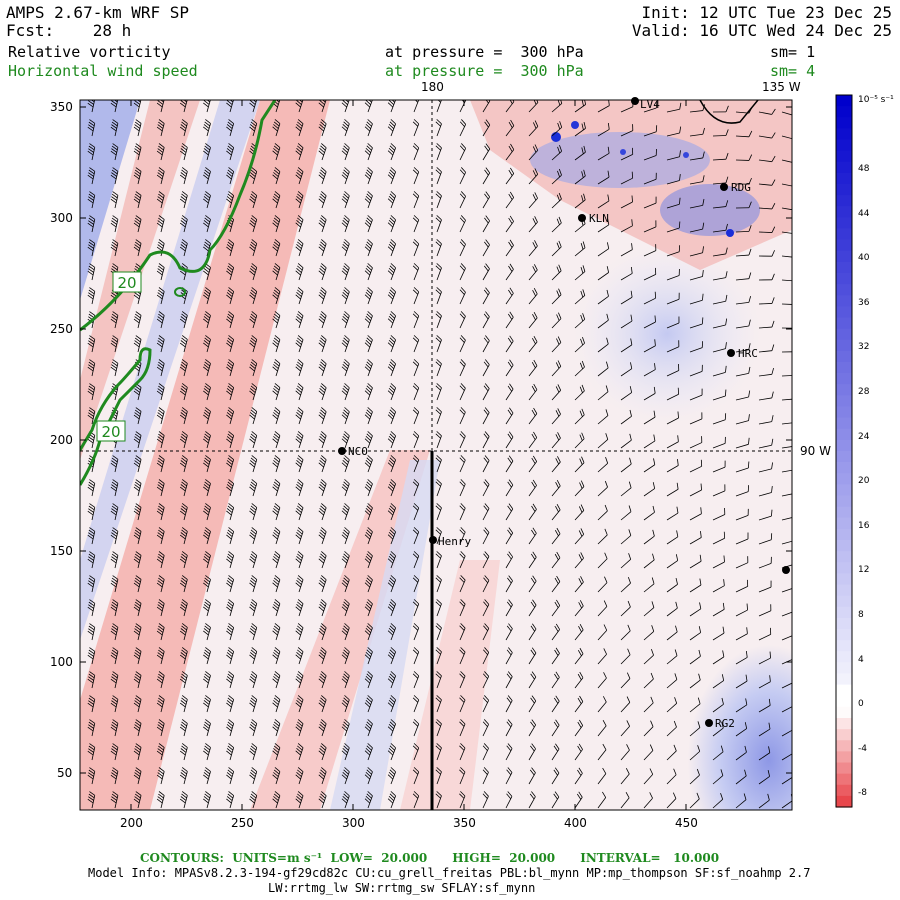 The height and width of the screenshot is (900, 900). I want to click on field2-name: Horizontal wind speed, so click(103, 71).